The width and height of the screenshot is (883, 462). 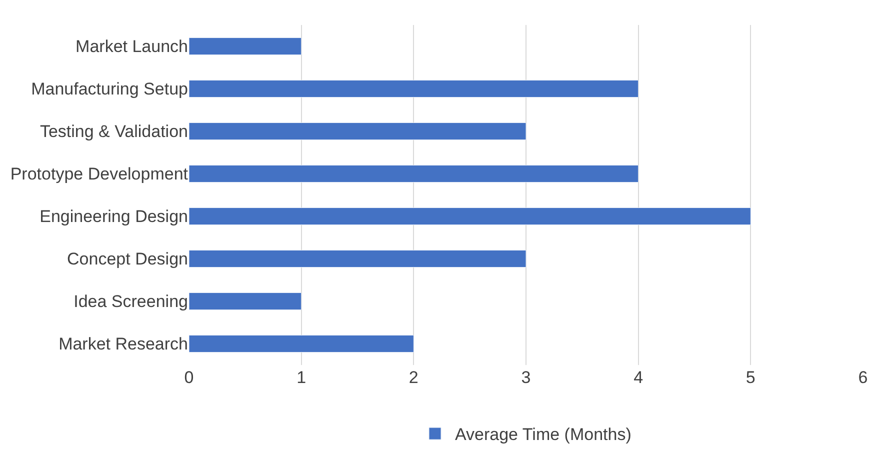 What do you see at coordinates (301, 377) in the screenshot?
I see `x-tick-label: 1` at bounding box center [301, 377].